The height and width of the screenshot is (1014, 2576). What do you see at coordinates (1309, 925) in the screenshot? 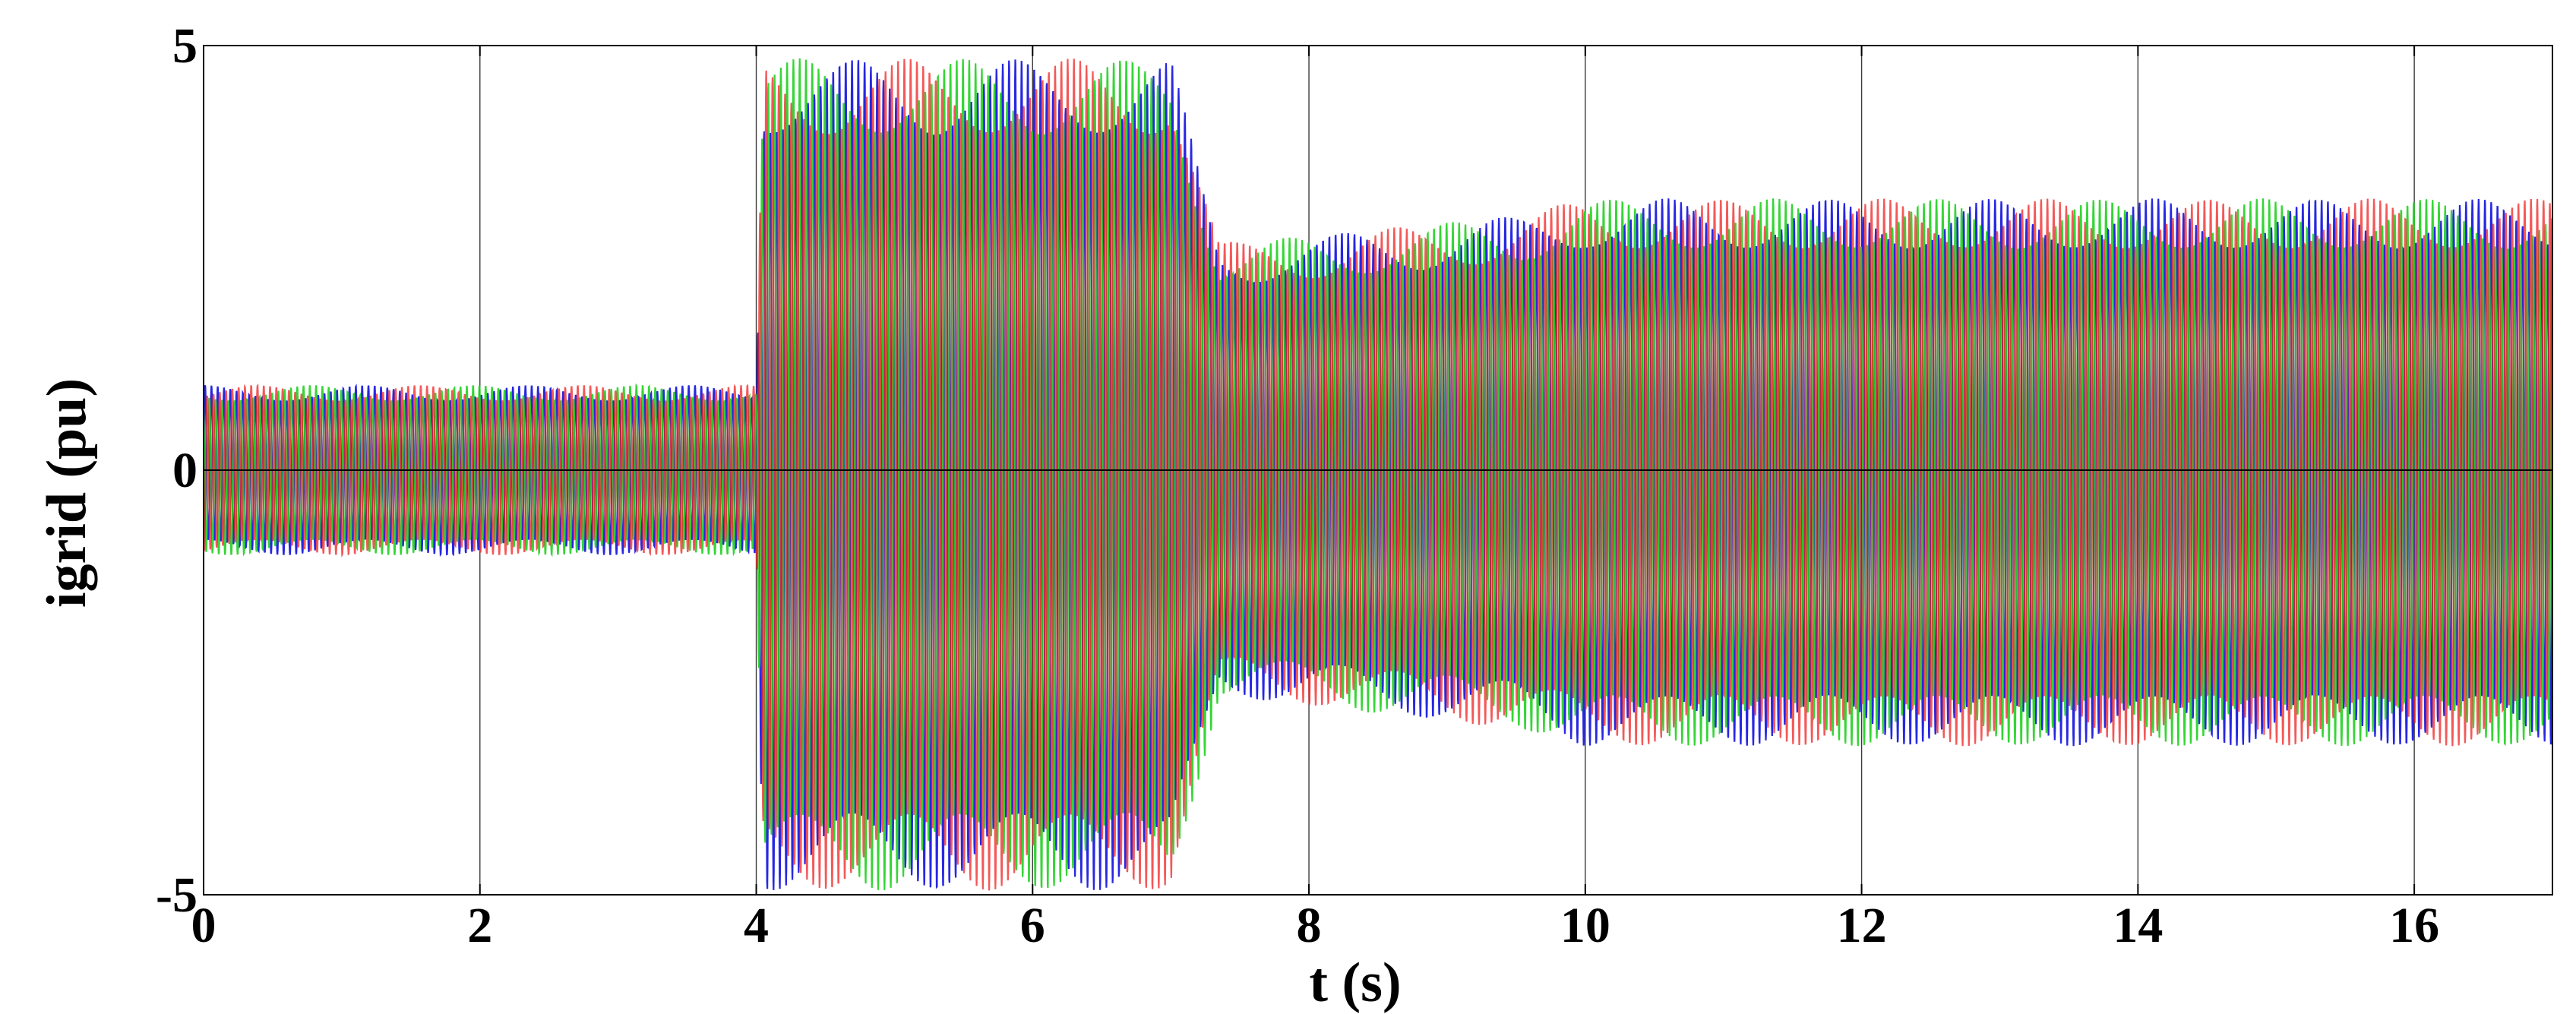
I see `x-tick-label: 8` at bounding box center [1309, 925].